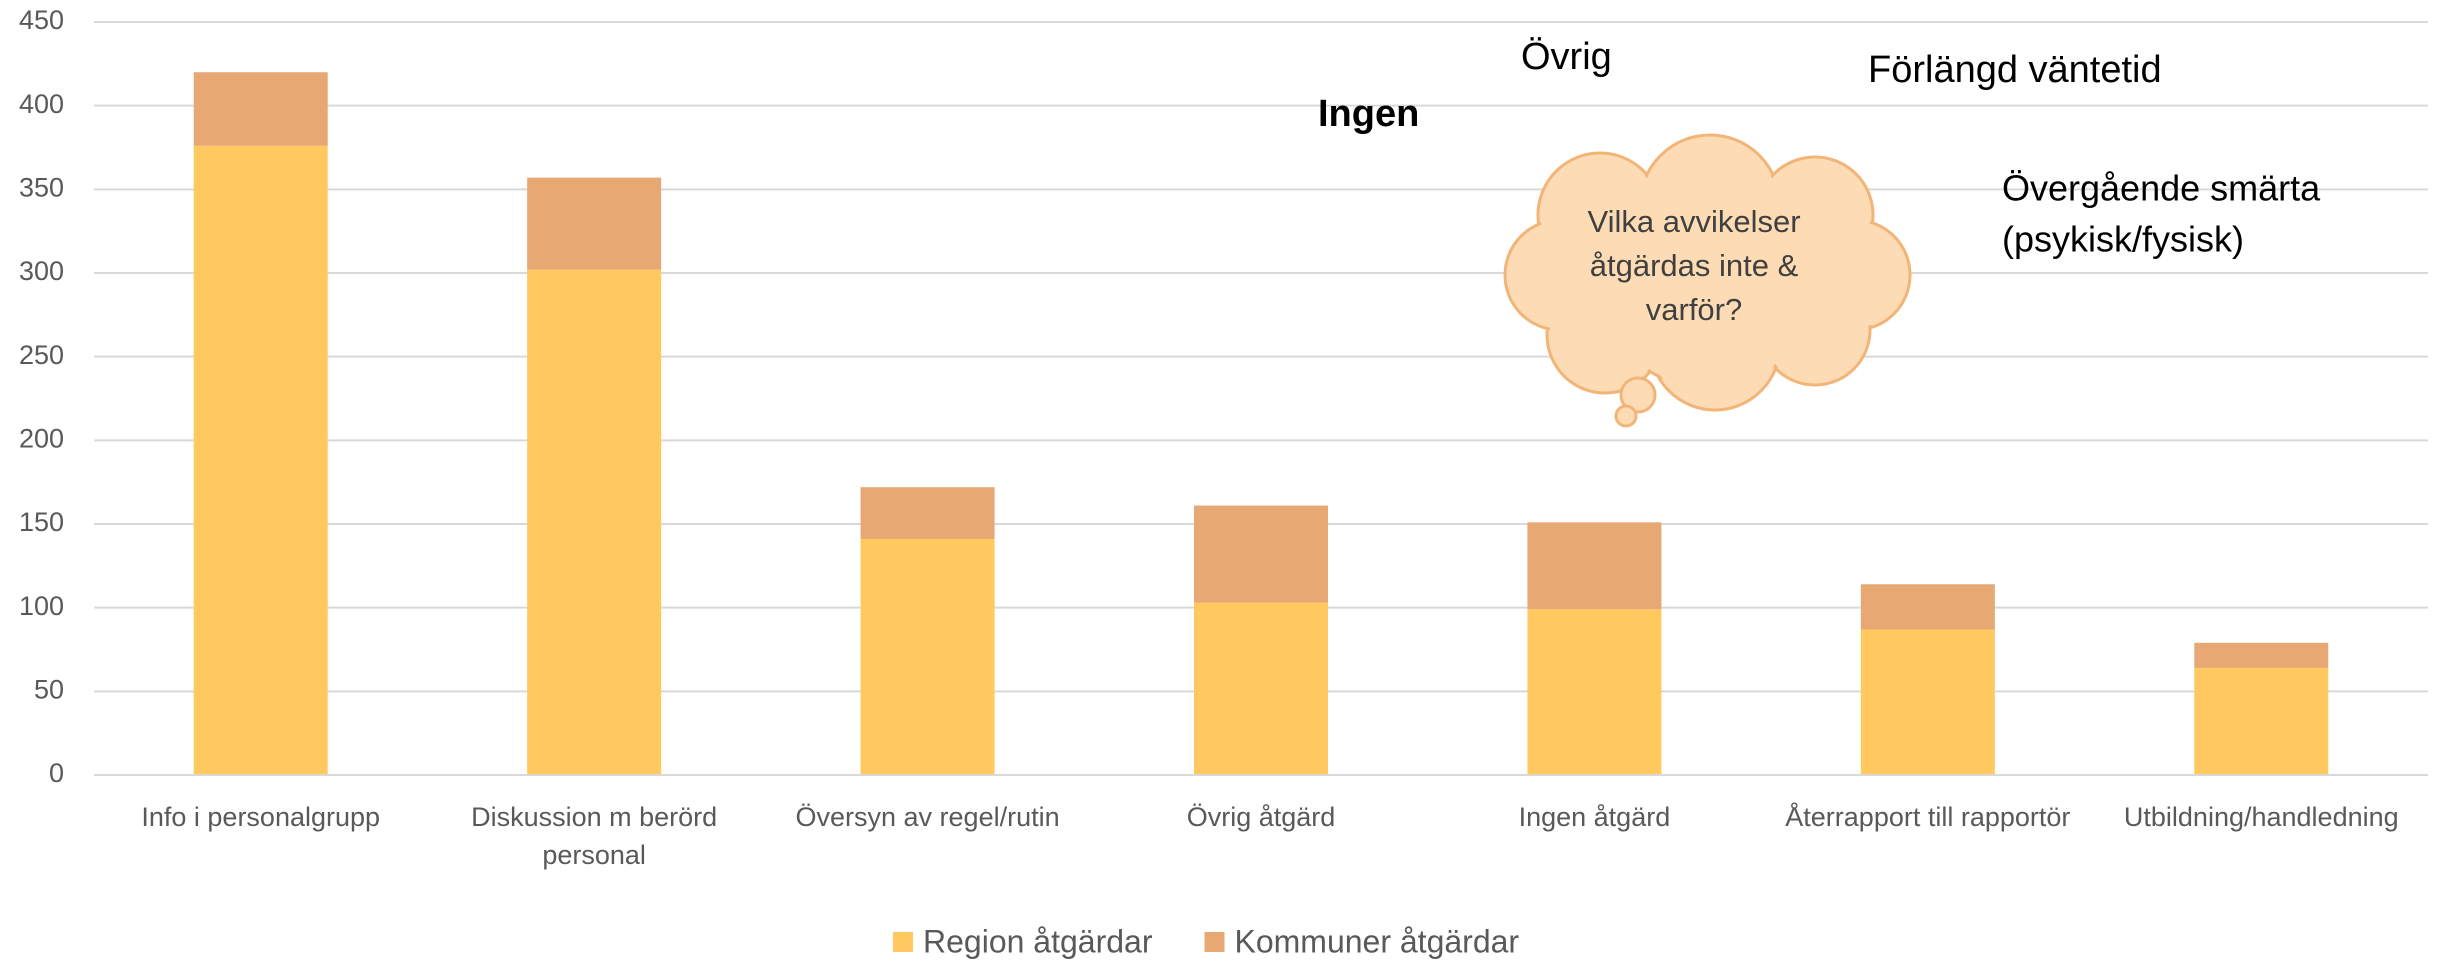 The height and width of the screenshot is (963, 2451). I want to click on annotation: (psykisk/fysisk), so click(2123, 239).